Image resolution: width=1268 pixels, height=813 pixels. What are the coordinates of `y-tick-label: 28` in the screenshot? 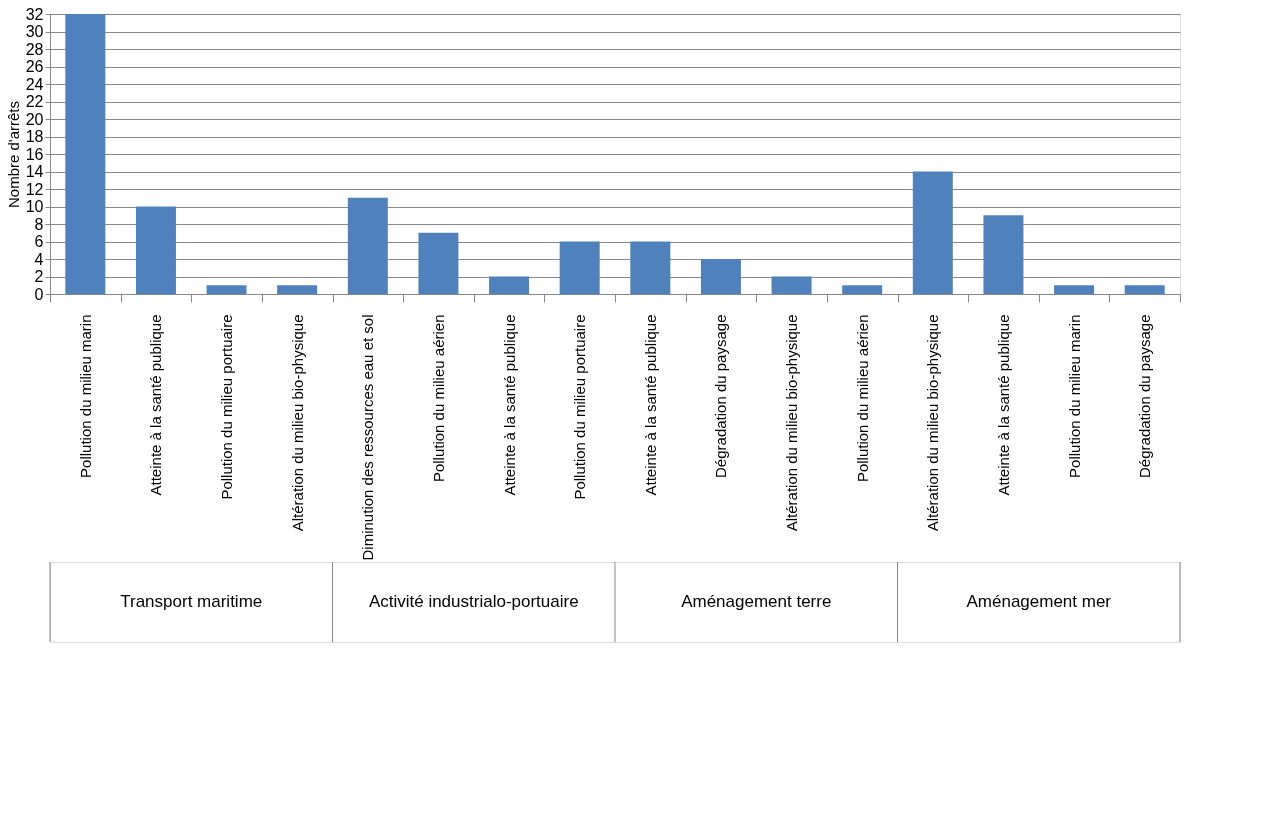 It's located at (34, 49).